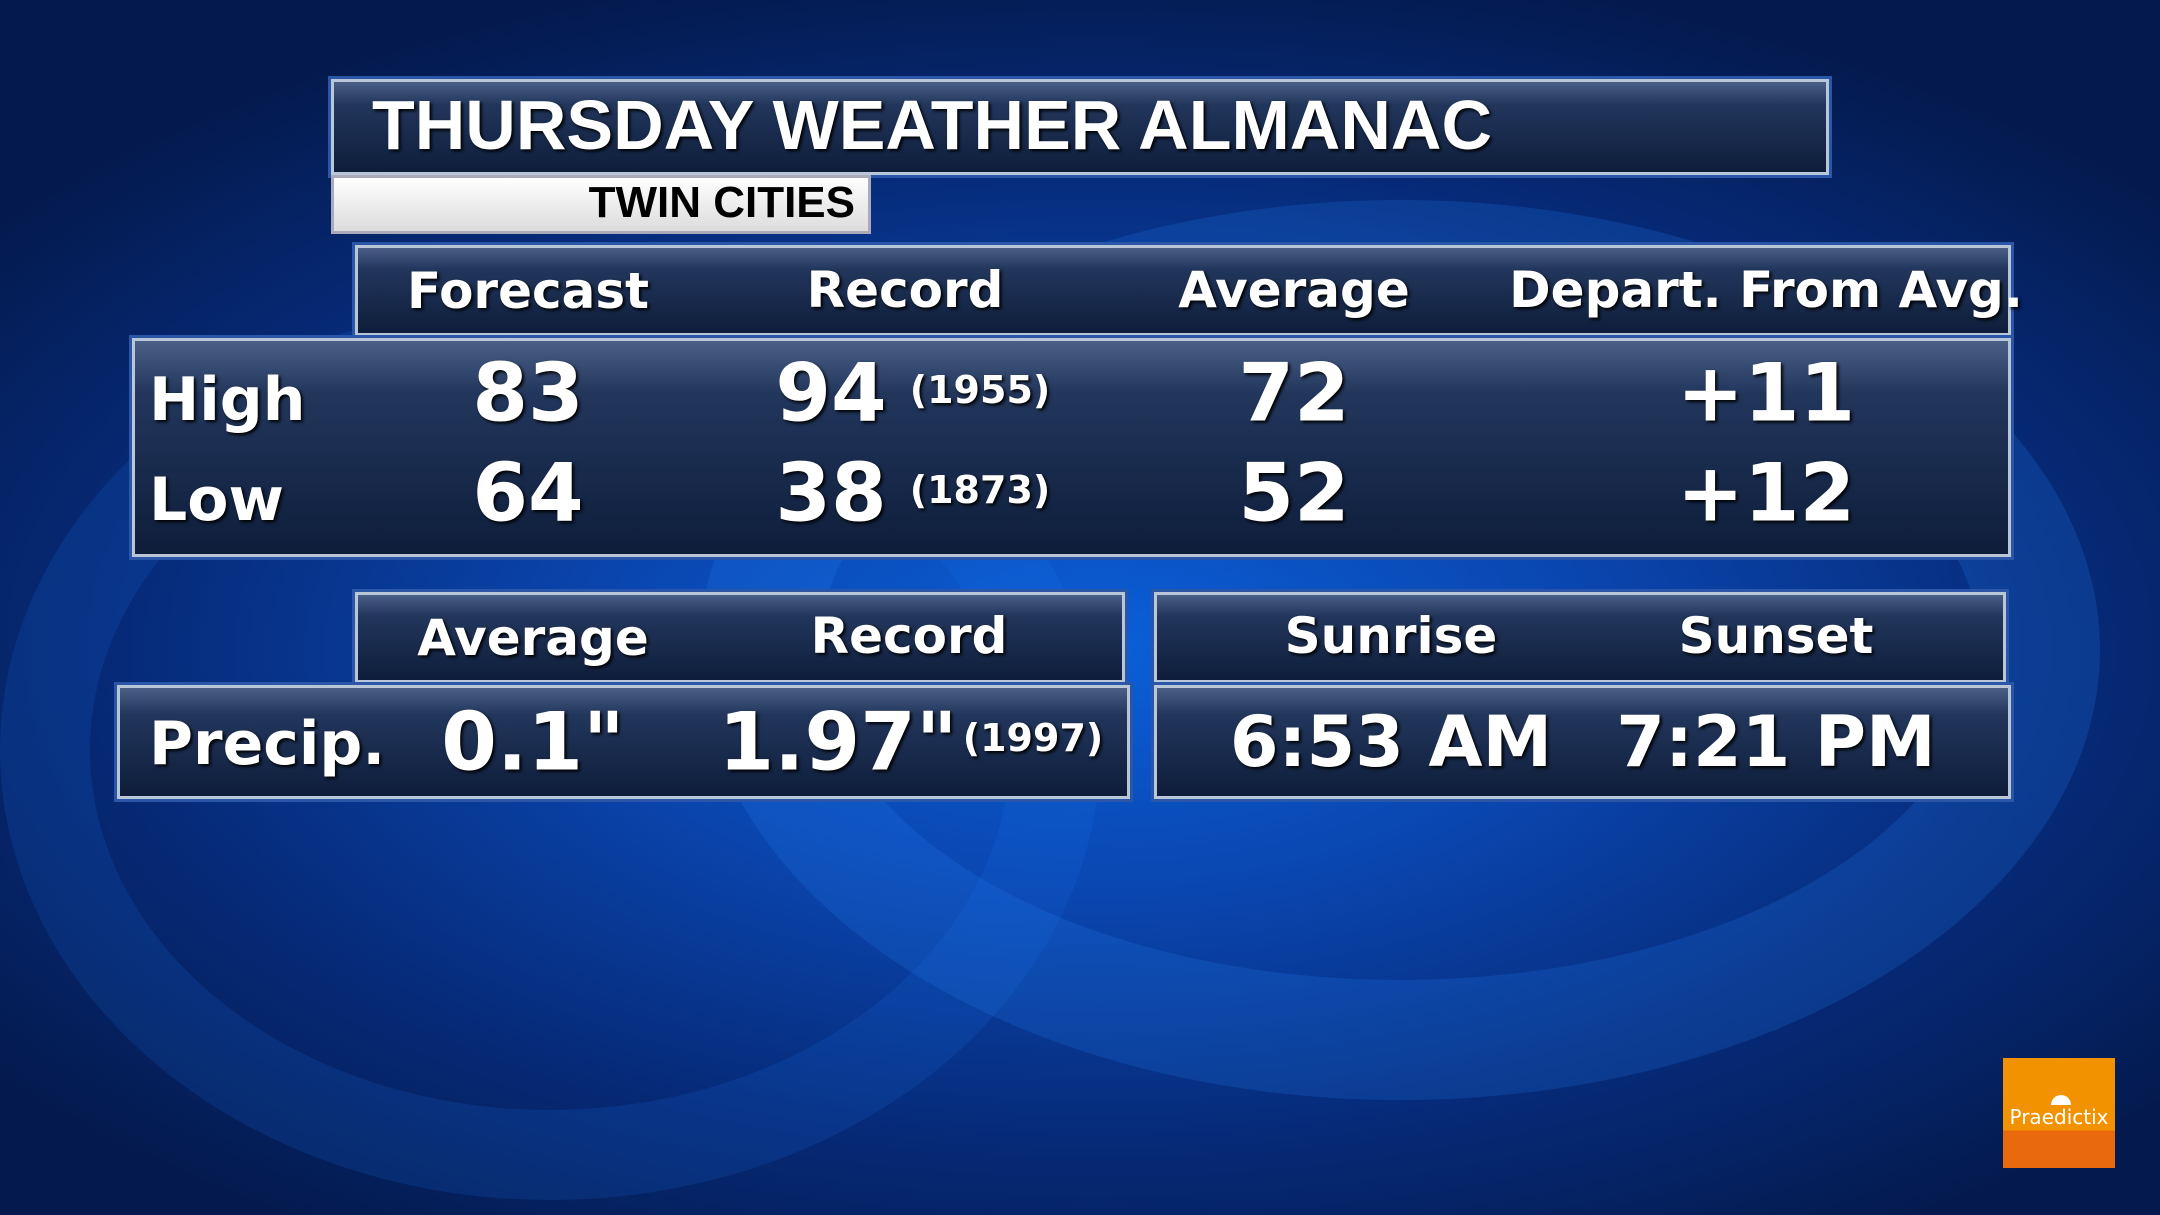 This screenshot has width=2160, height=1215. Describe the element at coordinates (1294, 290) in the screenshot. I see `header-average: Average` at that location.